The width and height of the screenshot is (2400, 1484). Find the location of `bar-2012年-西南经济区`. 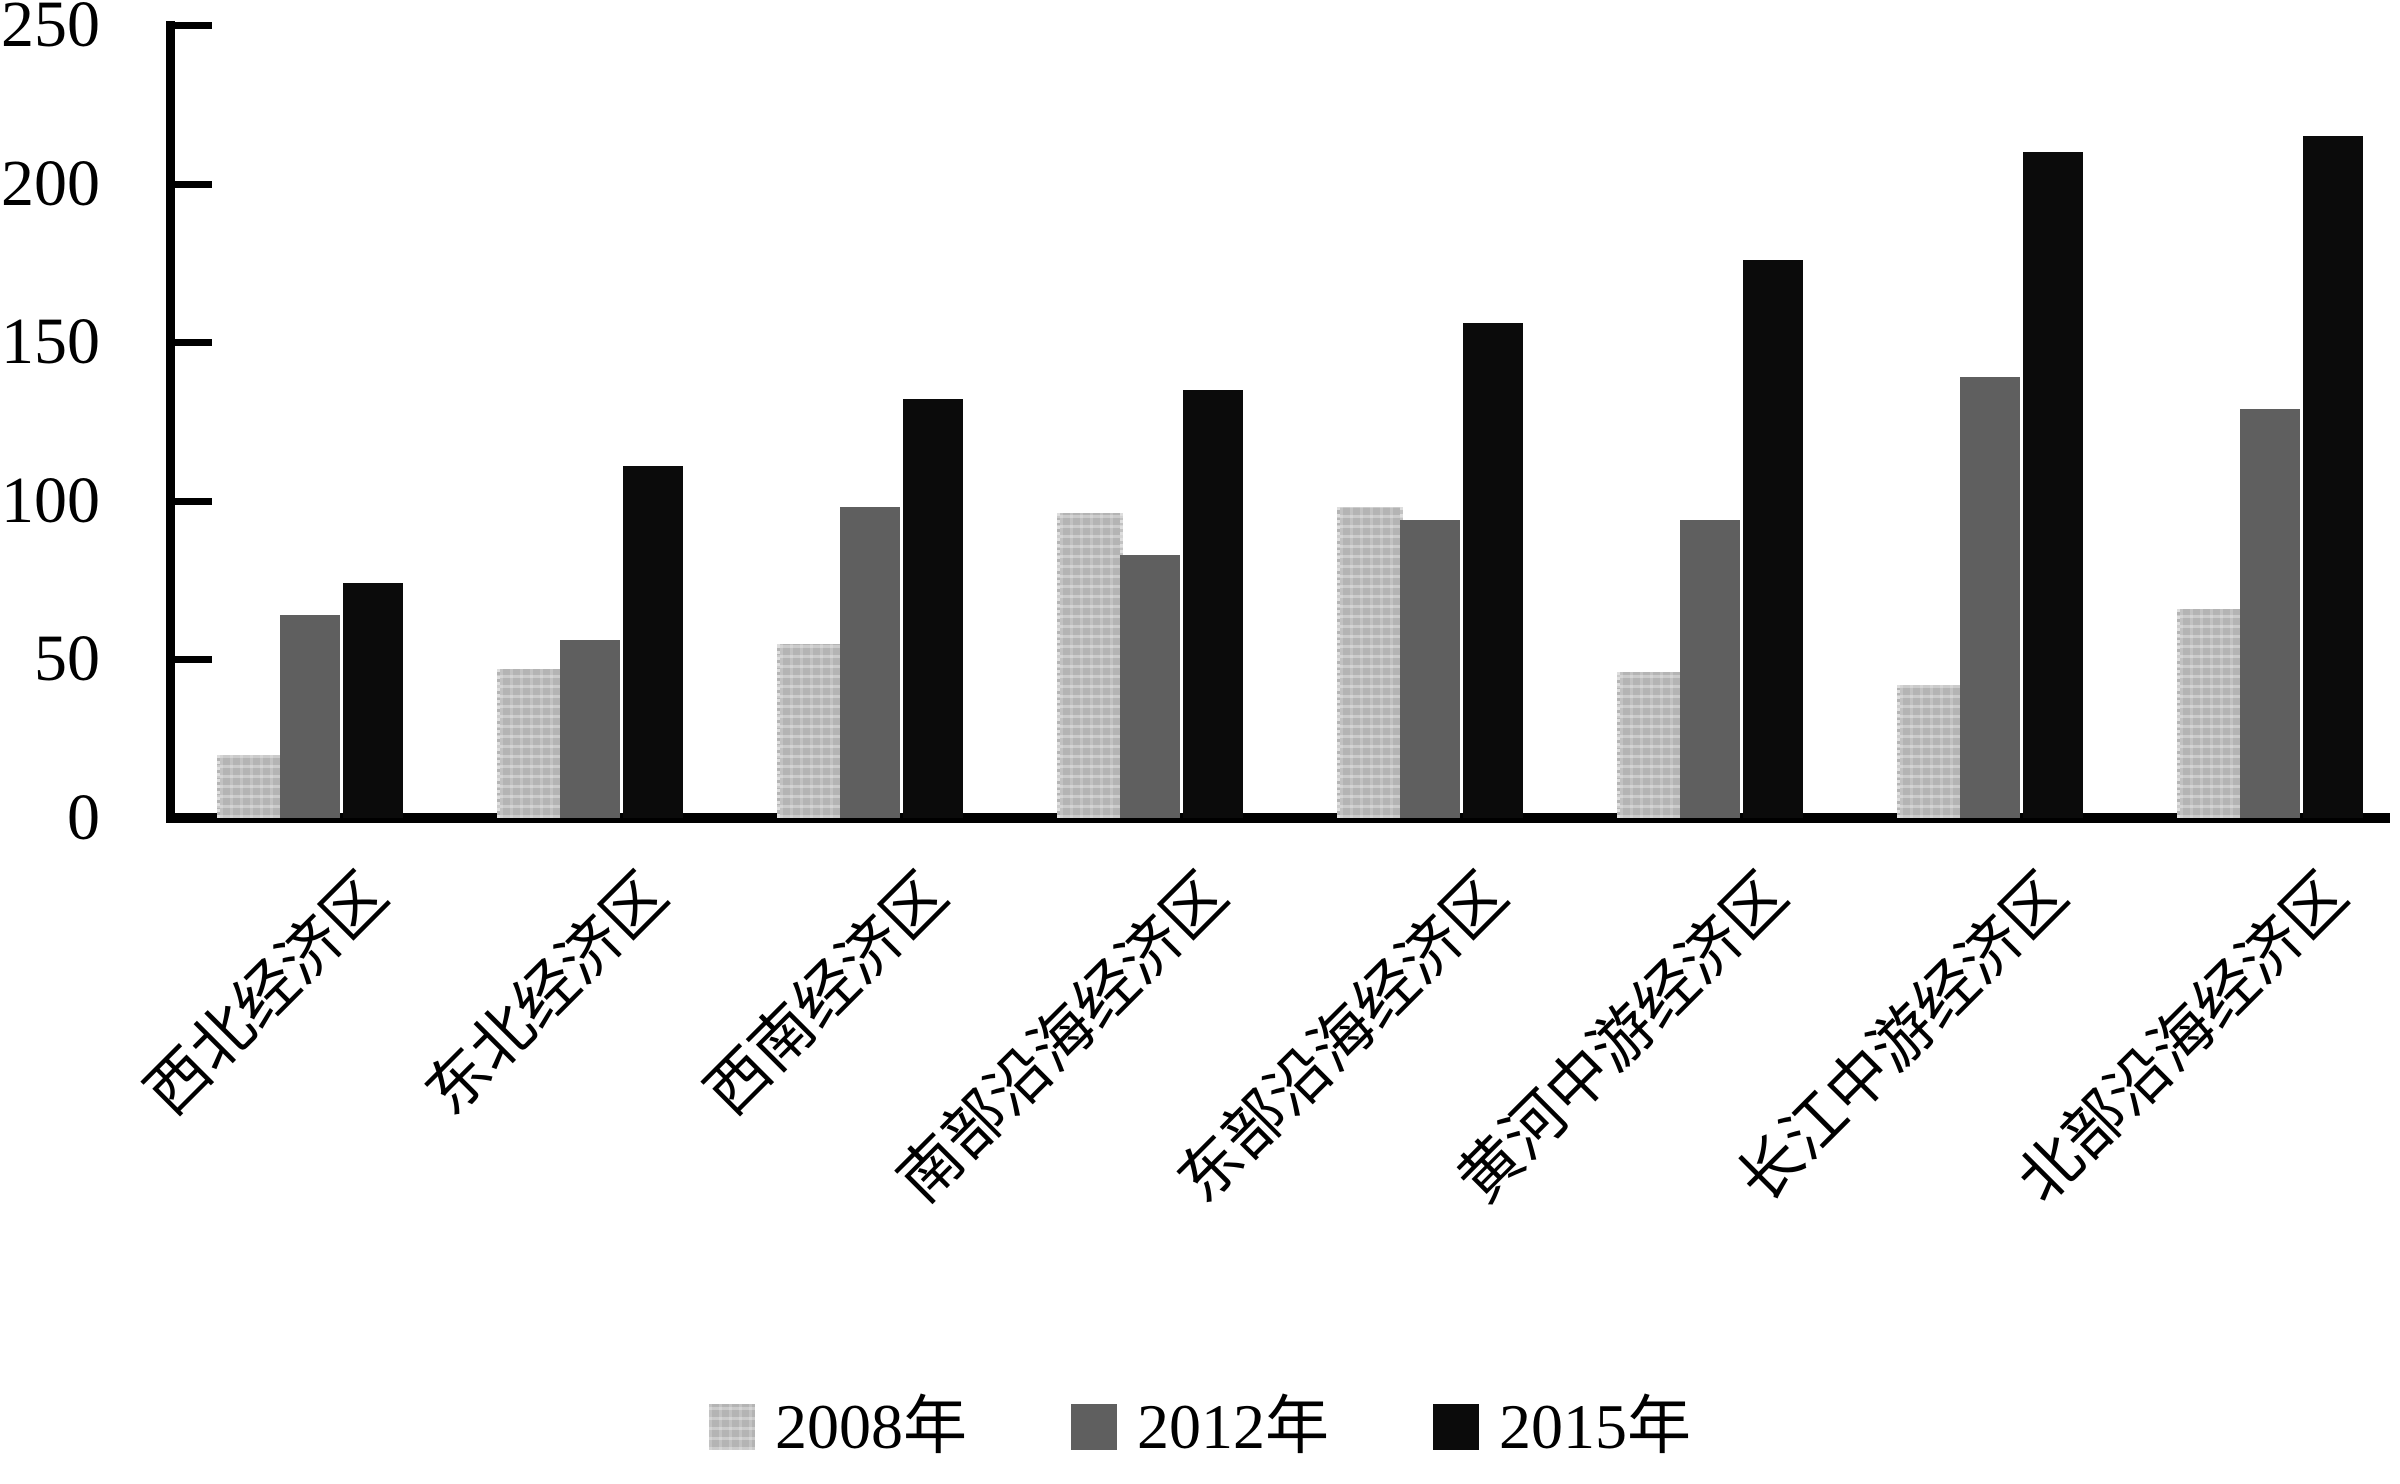

bar-2012年-西南经济区 is located at coordinates (870, 662).